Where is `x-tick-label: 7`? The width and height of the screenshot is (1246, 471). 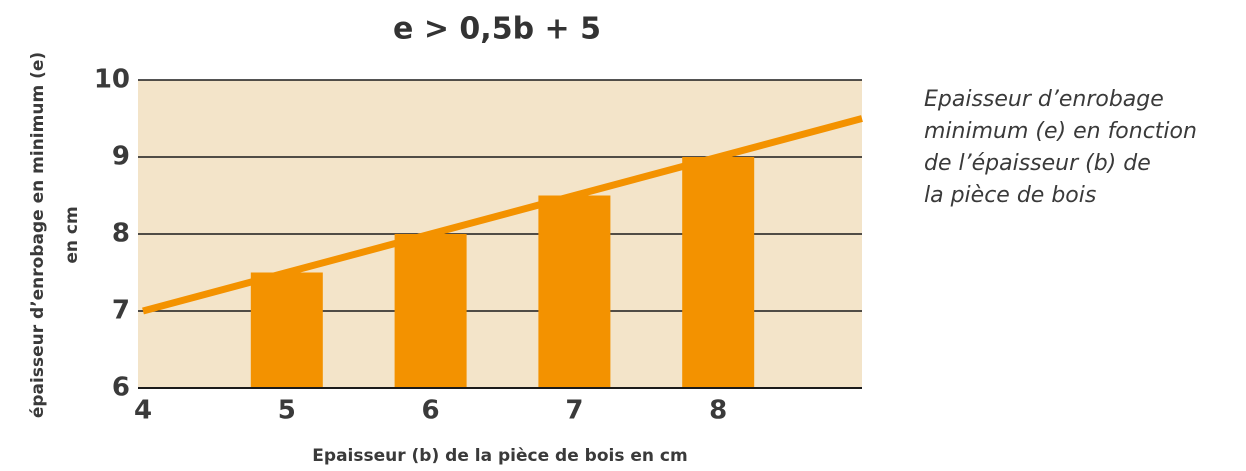
x-tick-label: 7 is located at coordinates (574, 411).